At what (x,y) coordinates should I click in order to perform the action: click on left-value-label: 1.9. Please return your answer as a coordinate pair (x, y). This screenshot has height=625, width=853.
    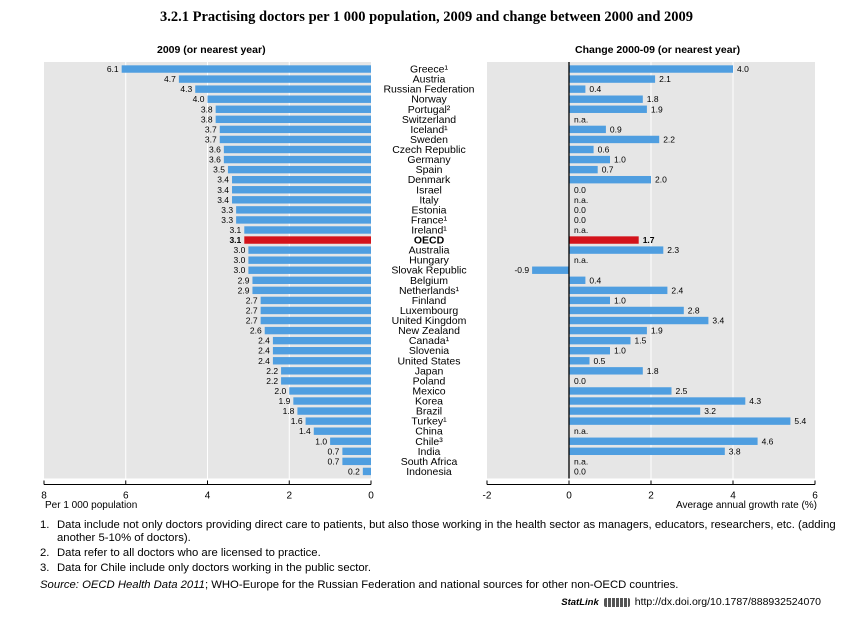
    Looking at the image, I should click on (285, 401).